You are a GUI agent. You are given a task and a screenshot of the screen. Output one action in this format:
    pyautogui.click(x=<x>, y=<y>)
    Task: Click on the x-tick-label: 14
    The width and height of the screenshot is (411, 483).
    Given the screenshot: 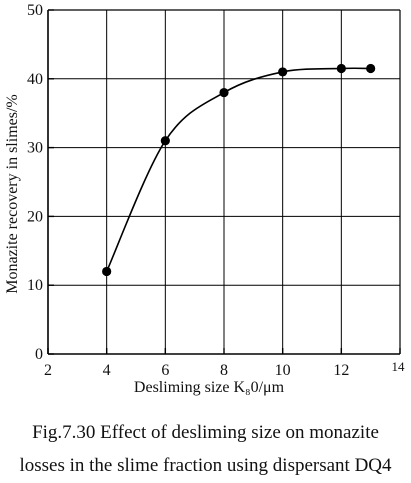 What is the action you would take?
    pyautogui.click(x=399, y=366)
    